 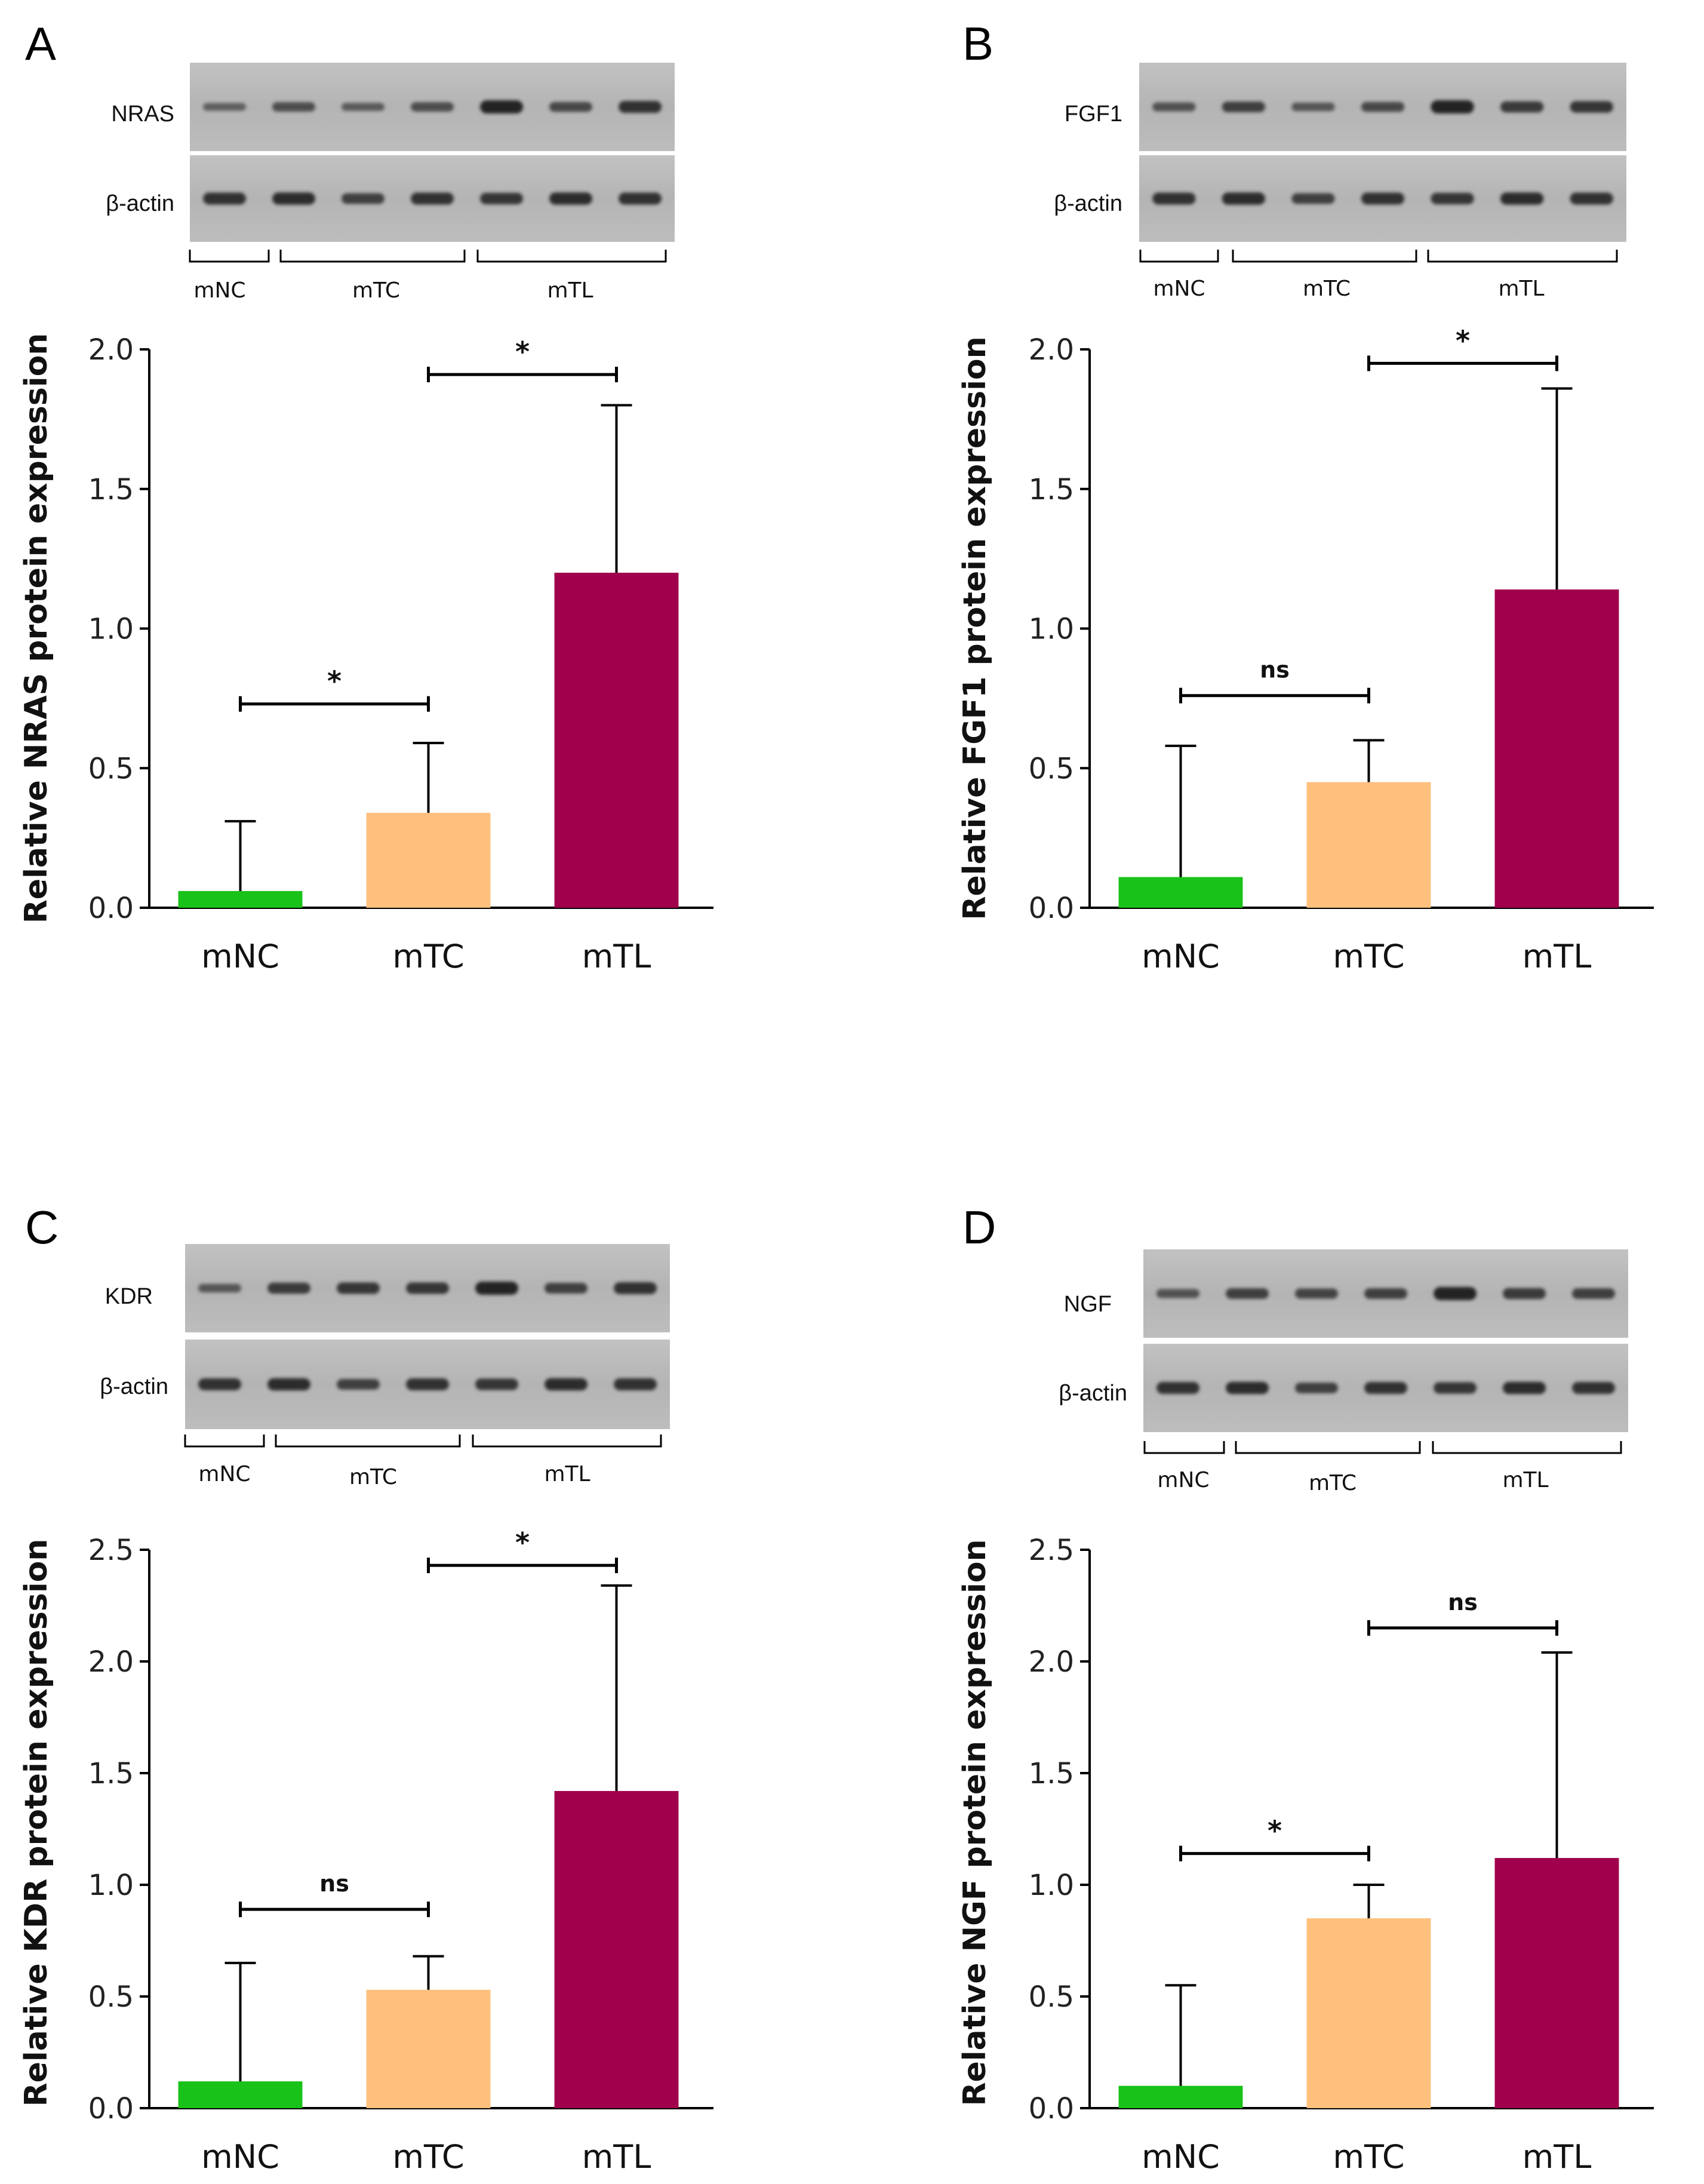 What do you see at coordinates (129, 1296) in the screenshot?
I see `blot-label-target: KDR` at bounding box center [129, 1296].